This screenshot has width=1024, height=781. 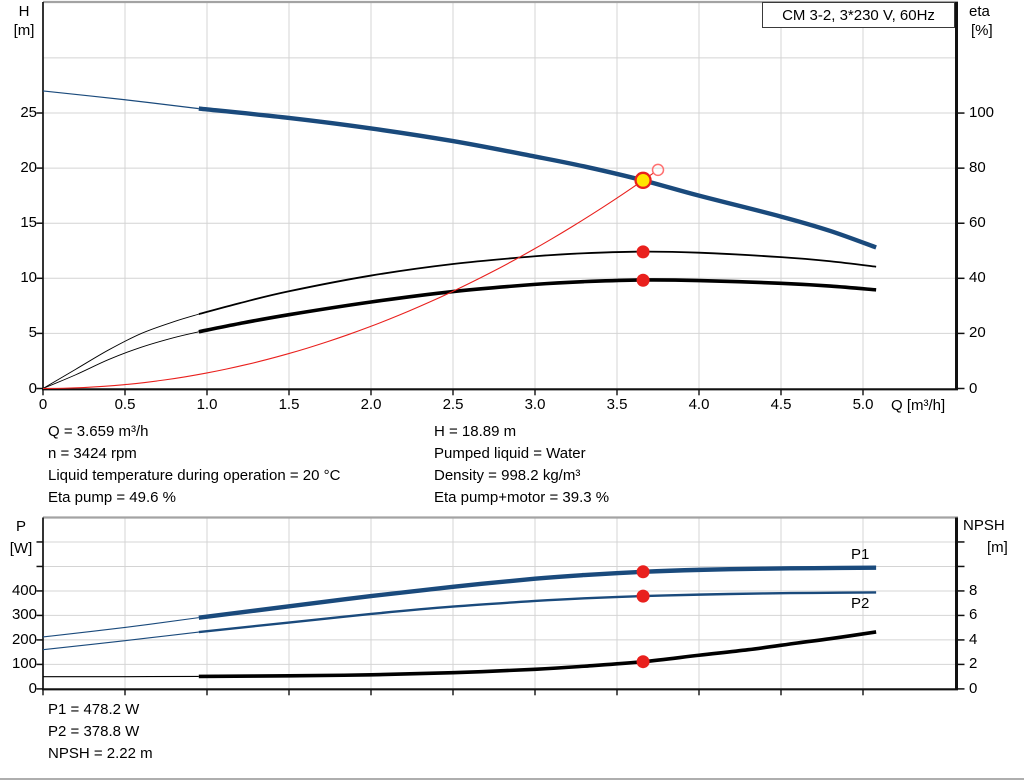 What do you see at coordinates (699, 405) in the screenshot?
I see `x-axis-tick-label: 4.0` at bounding box center [699, 405].